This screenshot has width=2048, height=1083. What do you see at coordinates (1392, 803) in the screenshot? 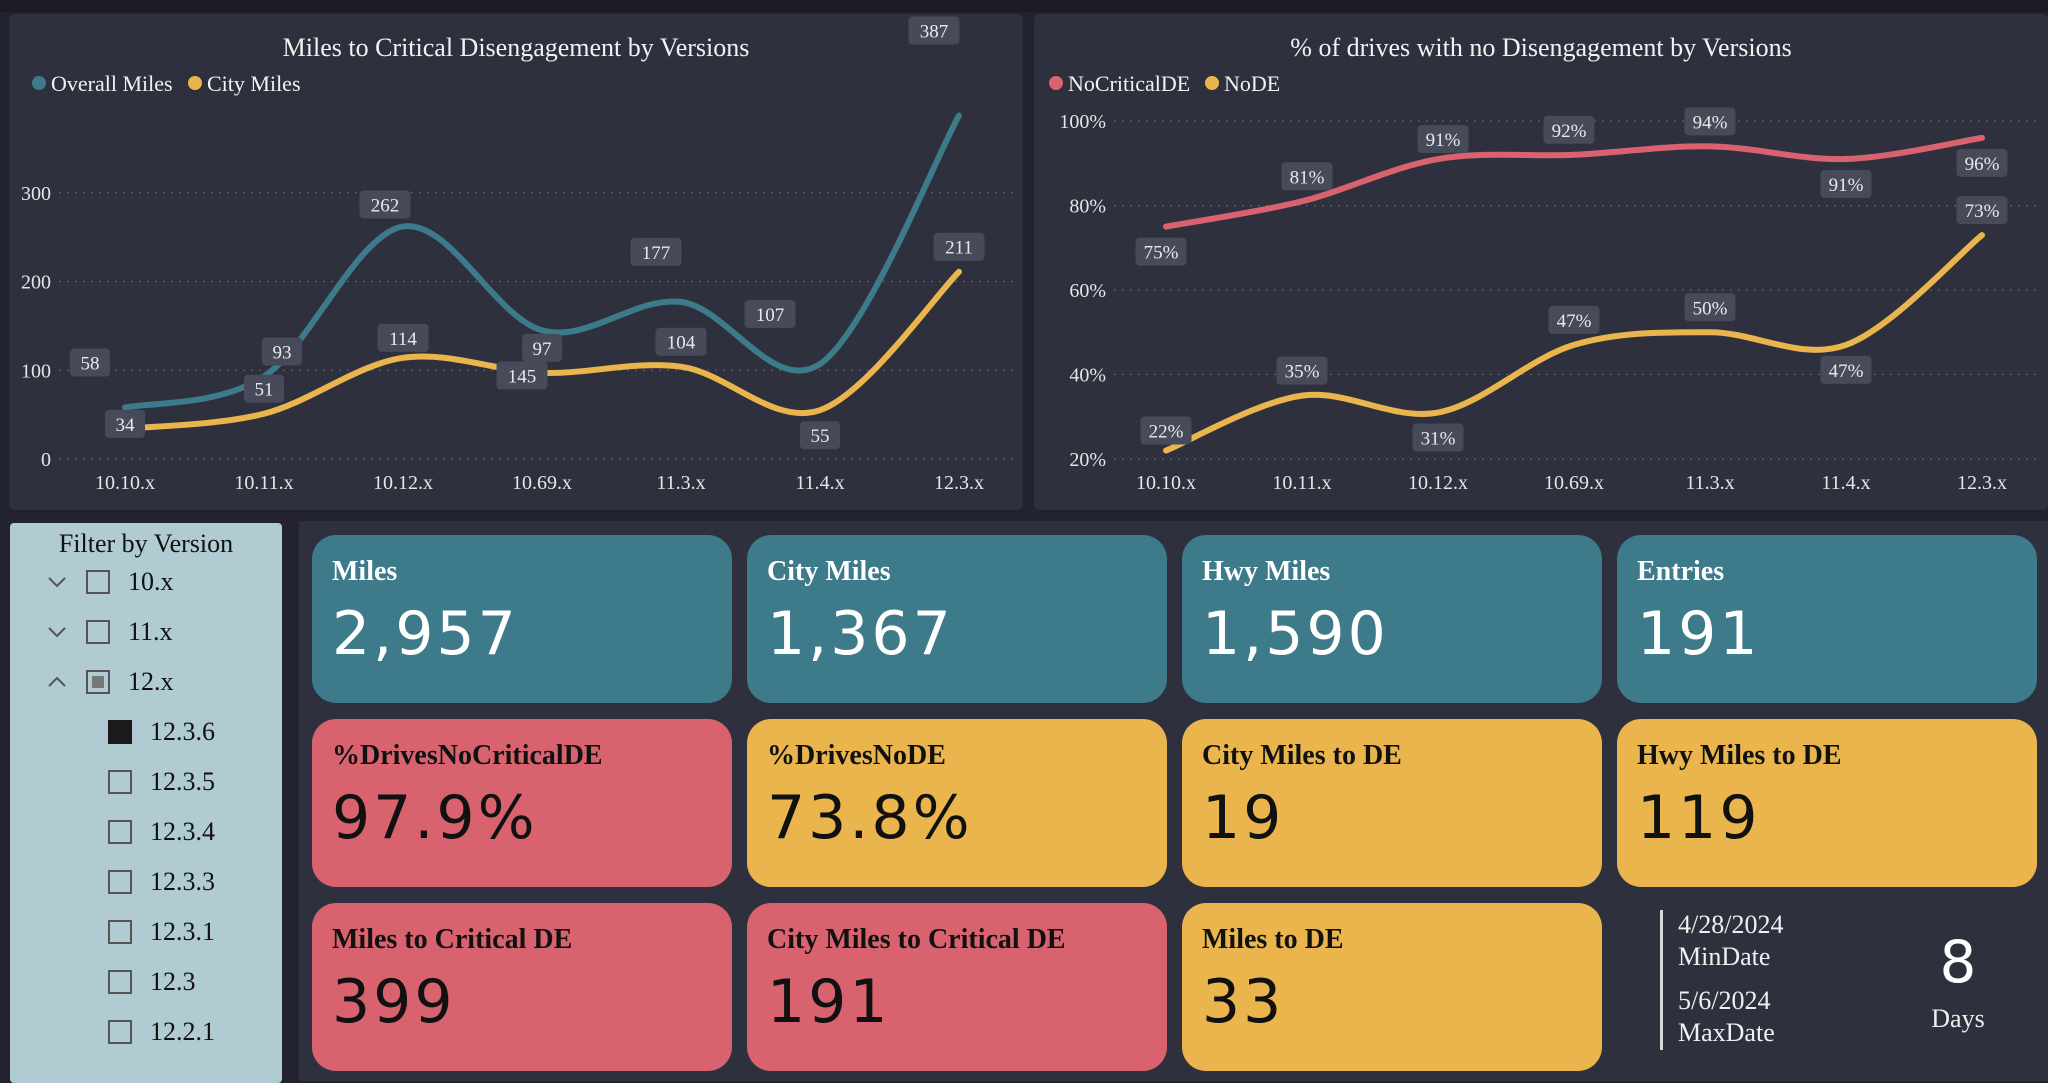
I see `kpi-card-city-miles-to-de: City Miles to DE 19` at bounding box center [1392, 803].